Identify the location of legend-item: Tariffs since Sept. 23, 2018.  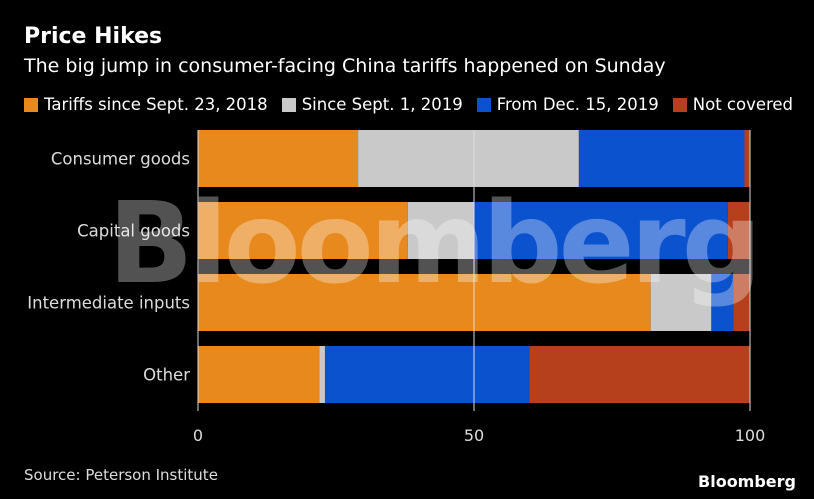
(146, 104).